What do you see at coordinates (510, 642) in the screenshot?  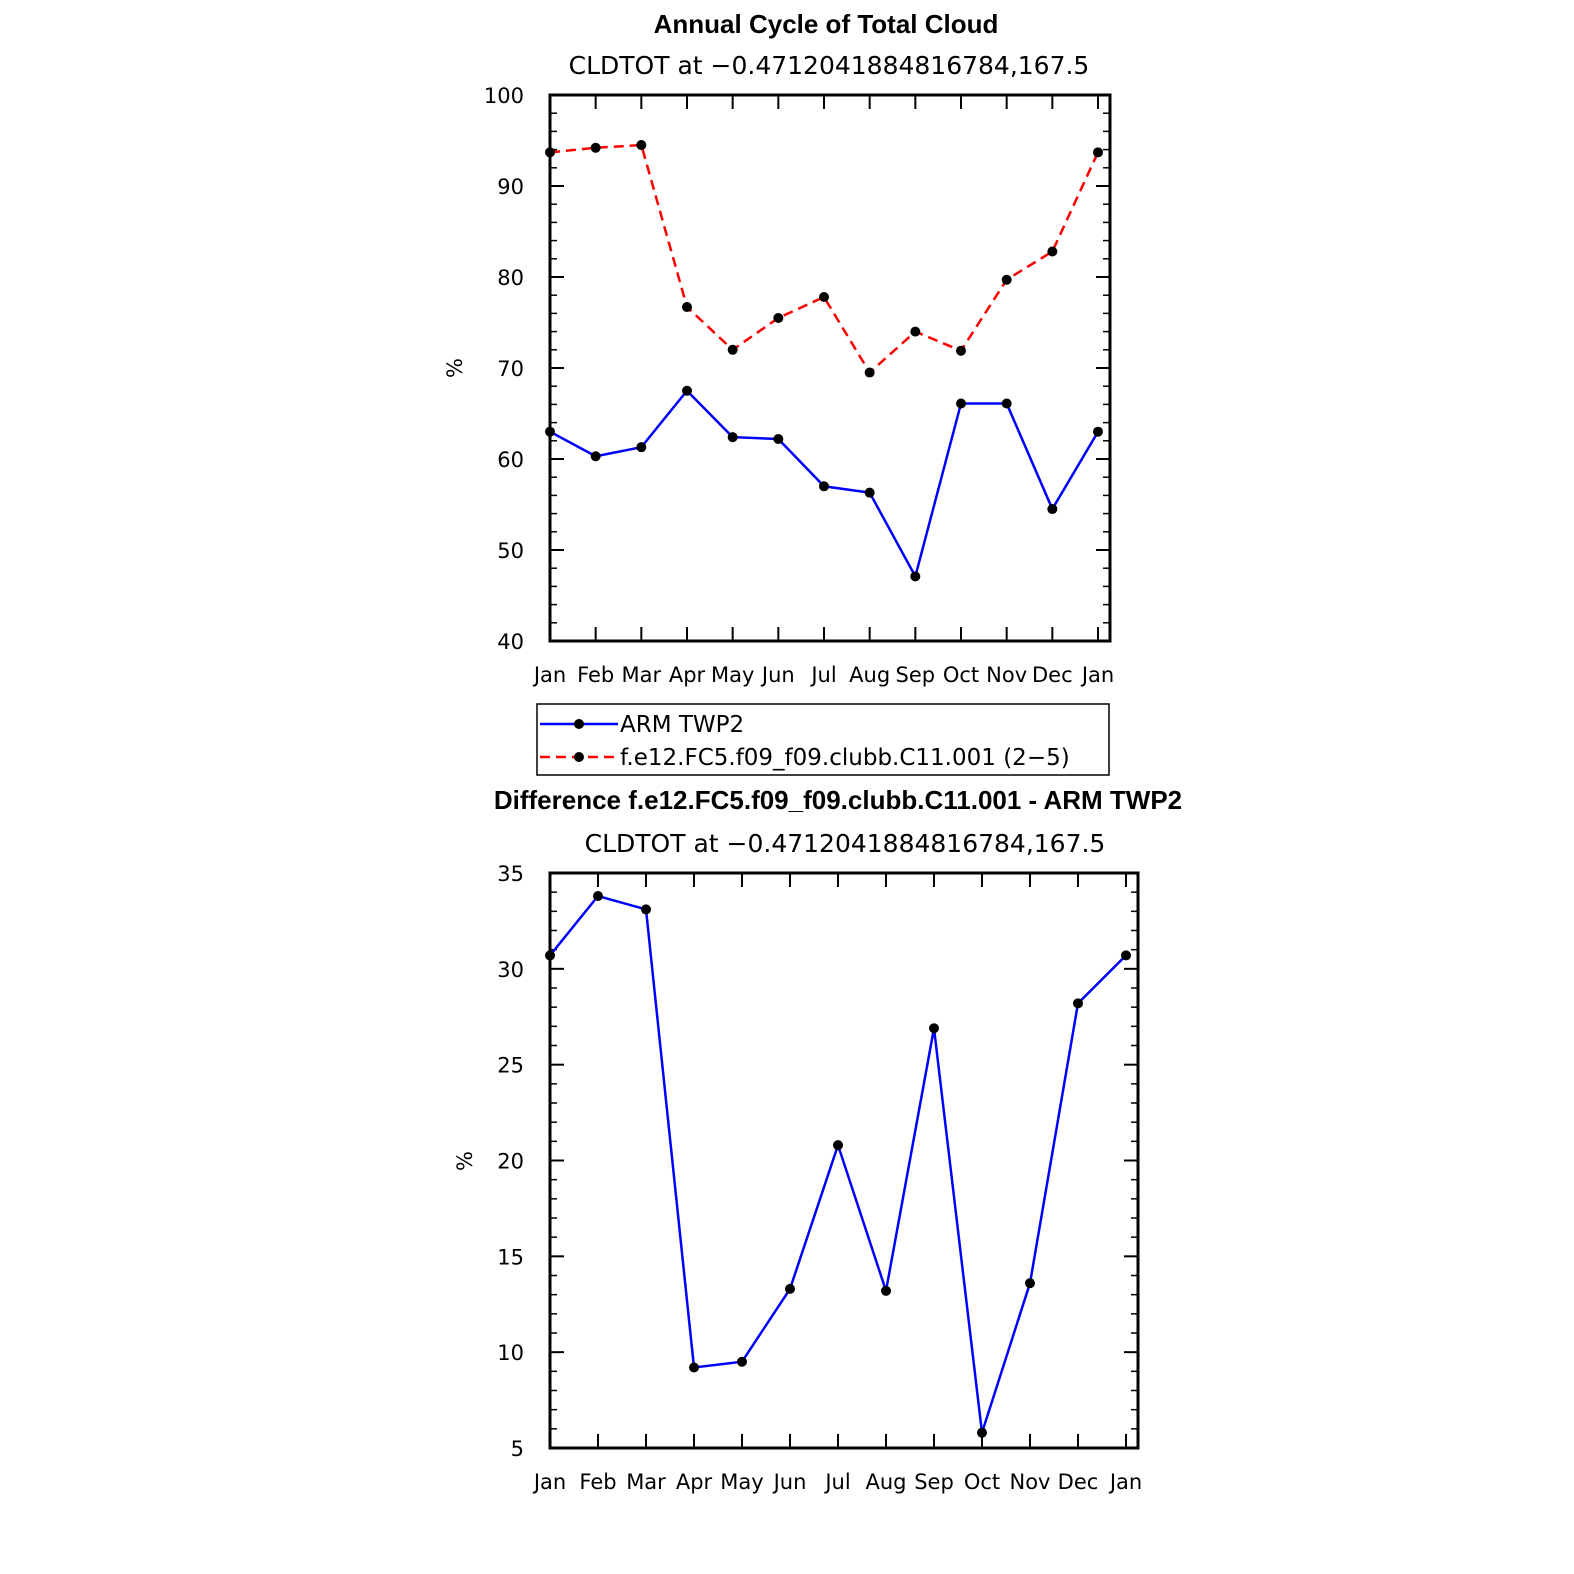 I see `y-tick-label: 40` at bounding box center [510, 642].